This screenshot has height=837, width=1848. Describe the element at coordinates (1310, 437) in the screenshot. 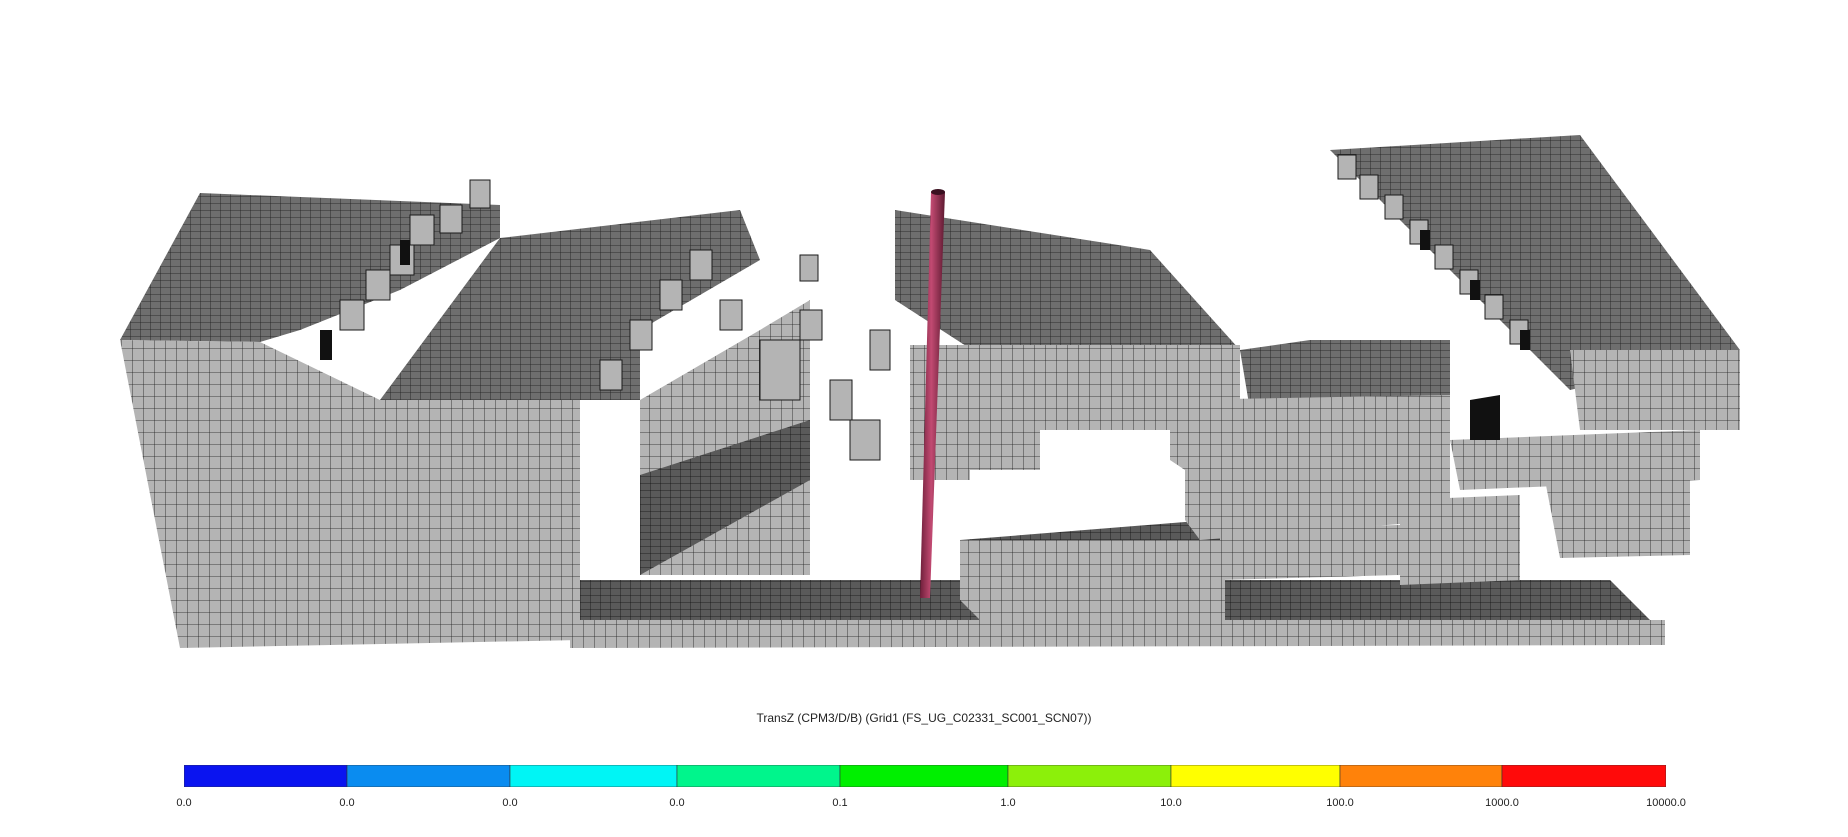

I see `right-mid-front-face` at that location.